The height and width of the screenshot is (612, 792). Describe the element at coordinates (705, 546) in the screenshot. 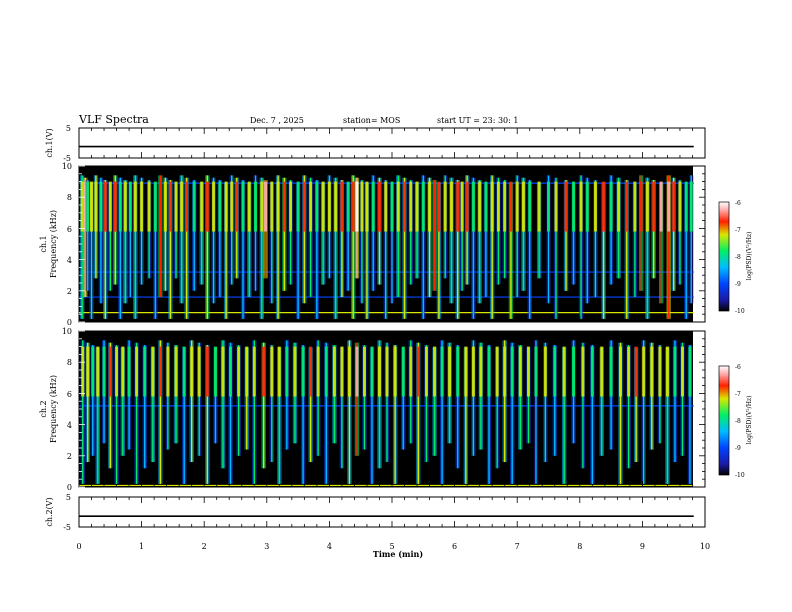

I see `xtick-10: 10` at that location.